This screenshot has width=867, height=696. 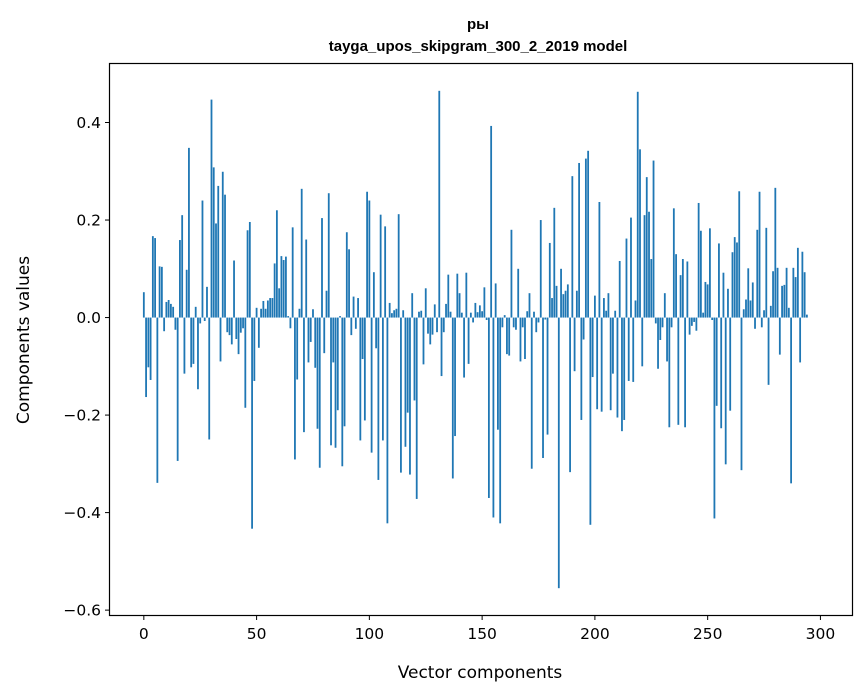 I want to click on x-axis-label: Vector components, so click(x=480, y=673).